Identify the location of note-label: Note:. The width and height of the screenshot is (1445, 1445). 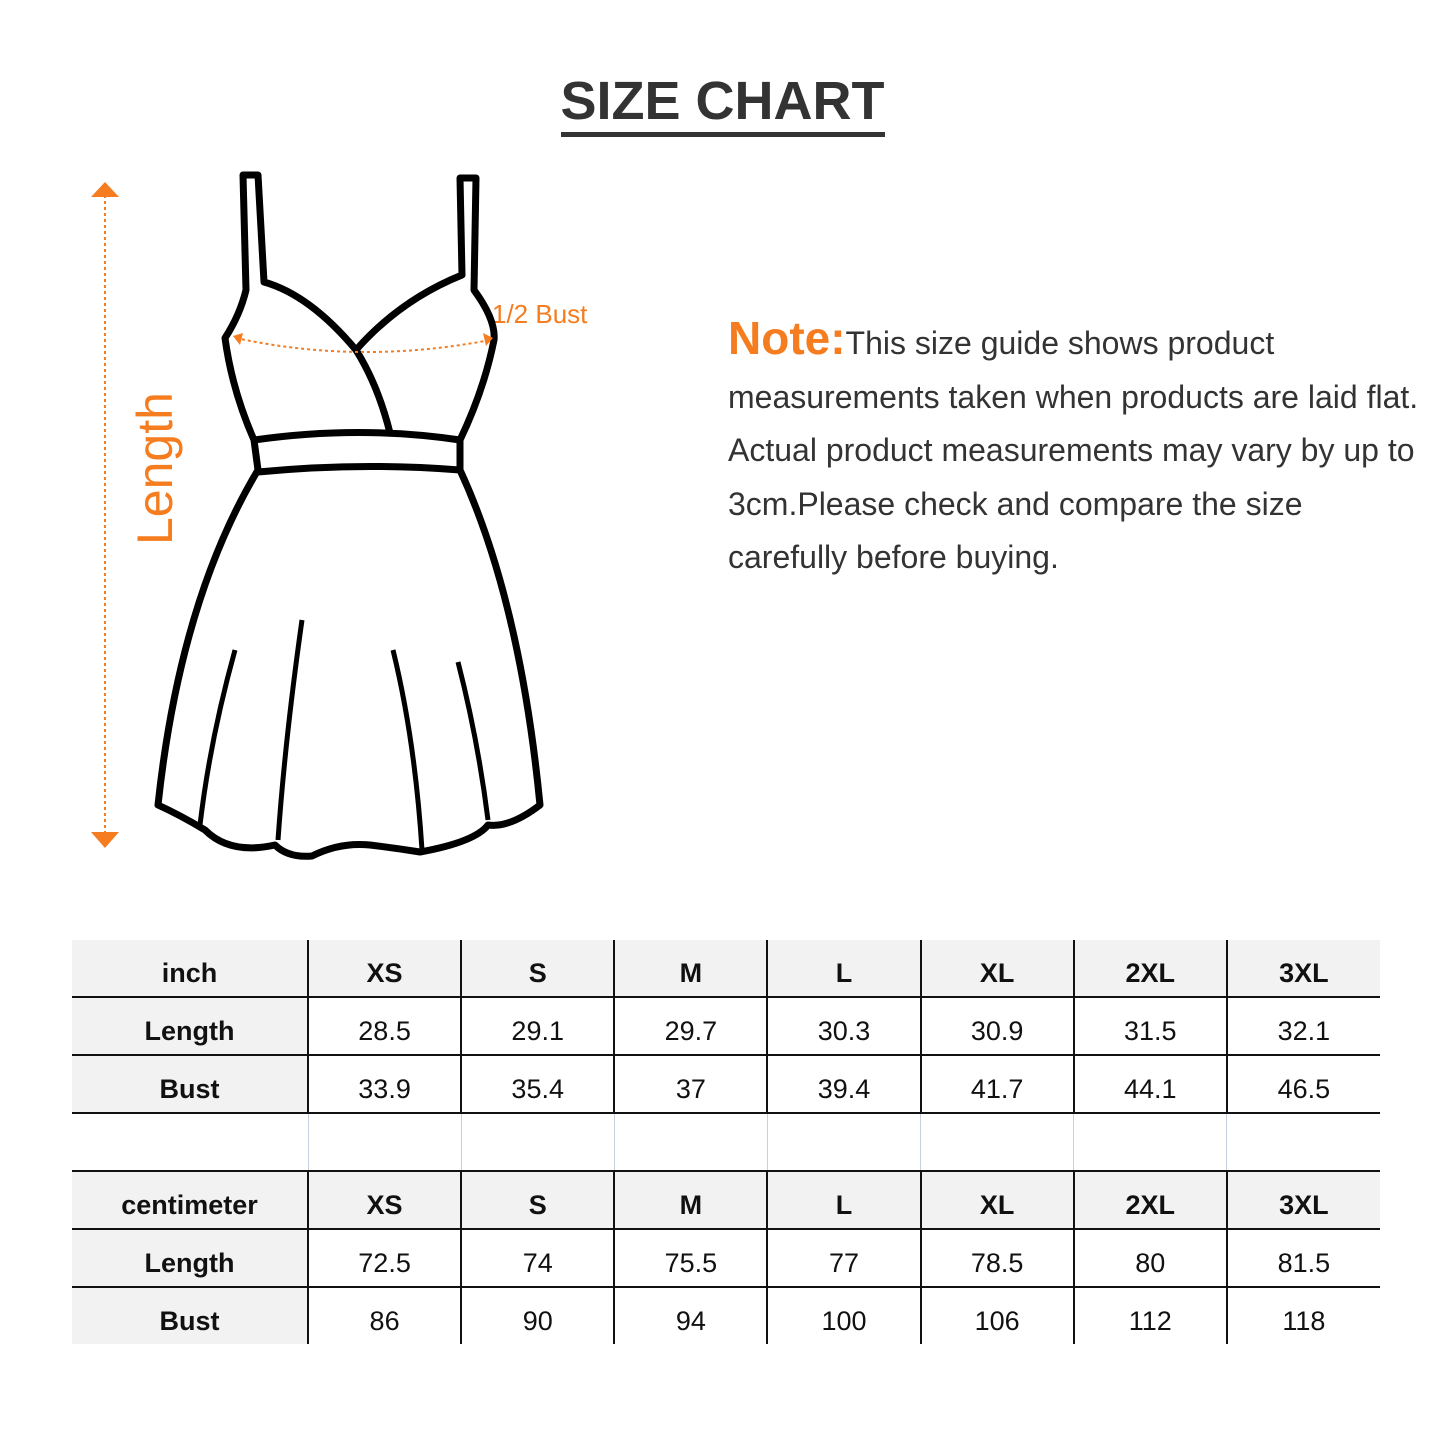
(787, 338).